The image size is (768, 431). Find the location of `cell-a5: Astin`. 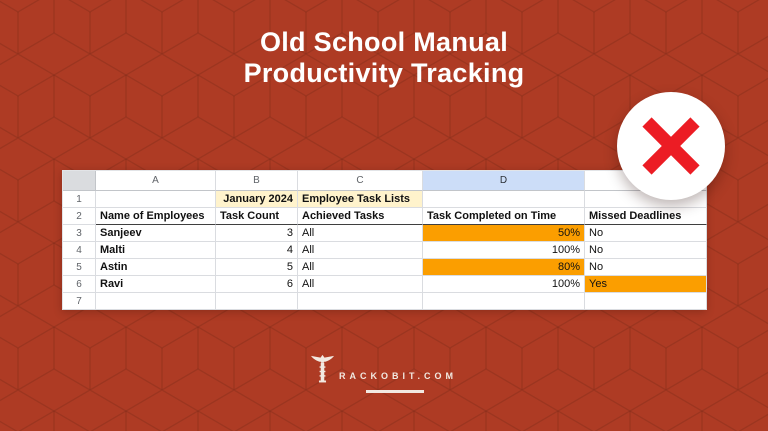

cell-a5: Astin is located at coordinates (156, 267).